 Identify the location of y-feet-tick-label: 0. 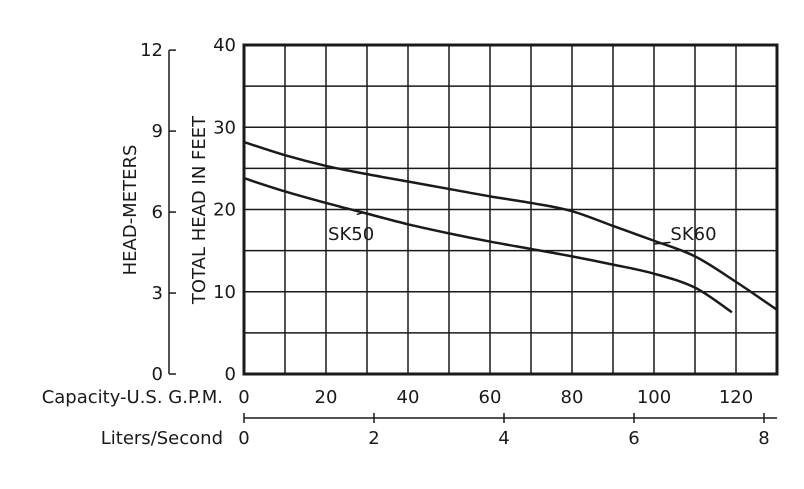
(230, 374).